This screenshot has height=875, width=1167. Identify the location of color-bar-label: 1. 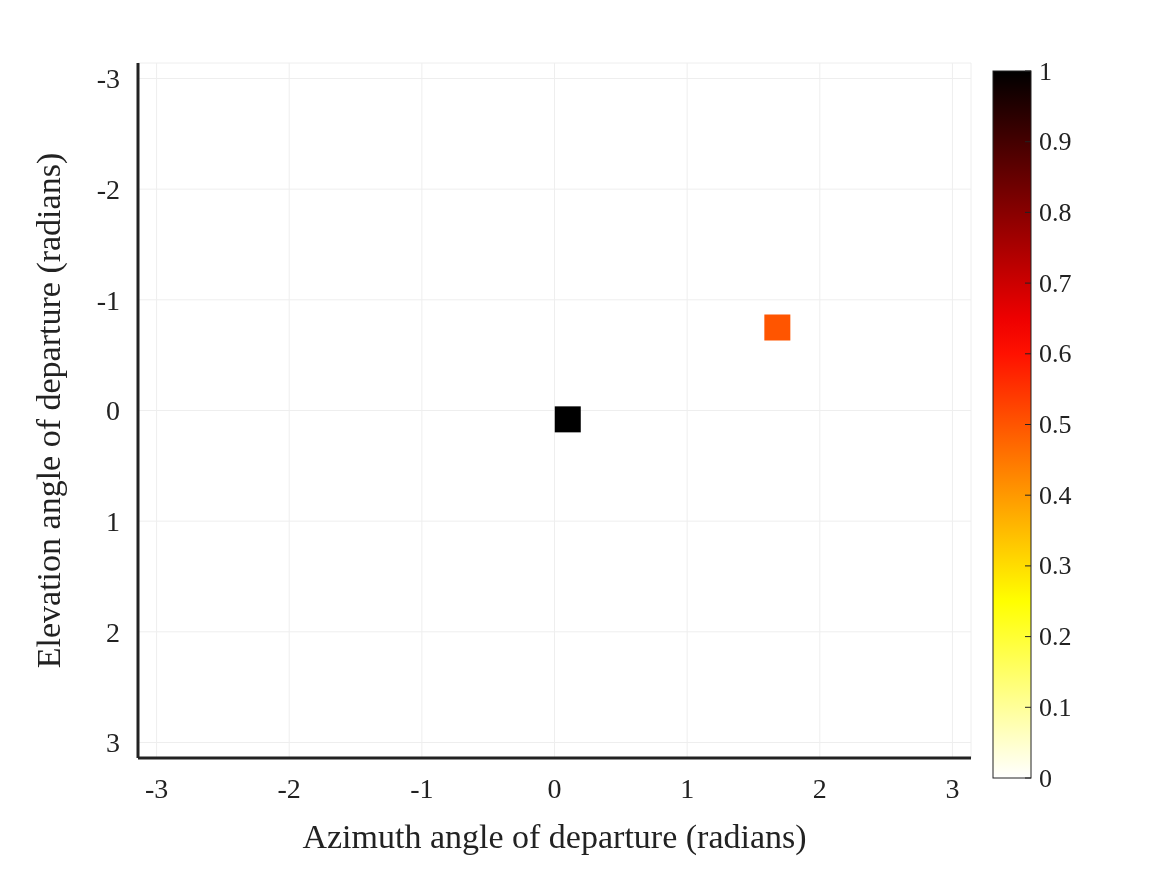
(1045, 71).